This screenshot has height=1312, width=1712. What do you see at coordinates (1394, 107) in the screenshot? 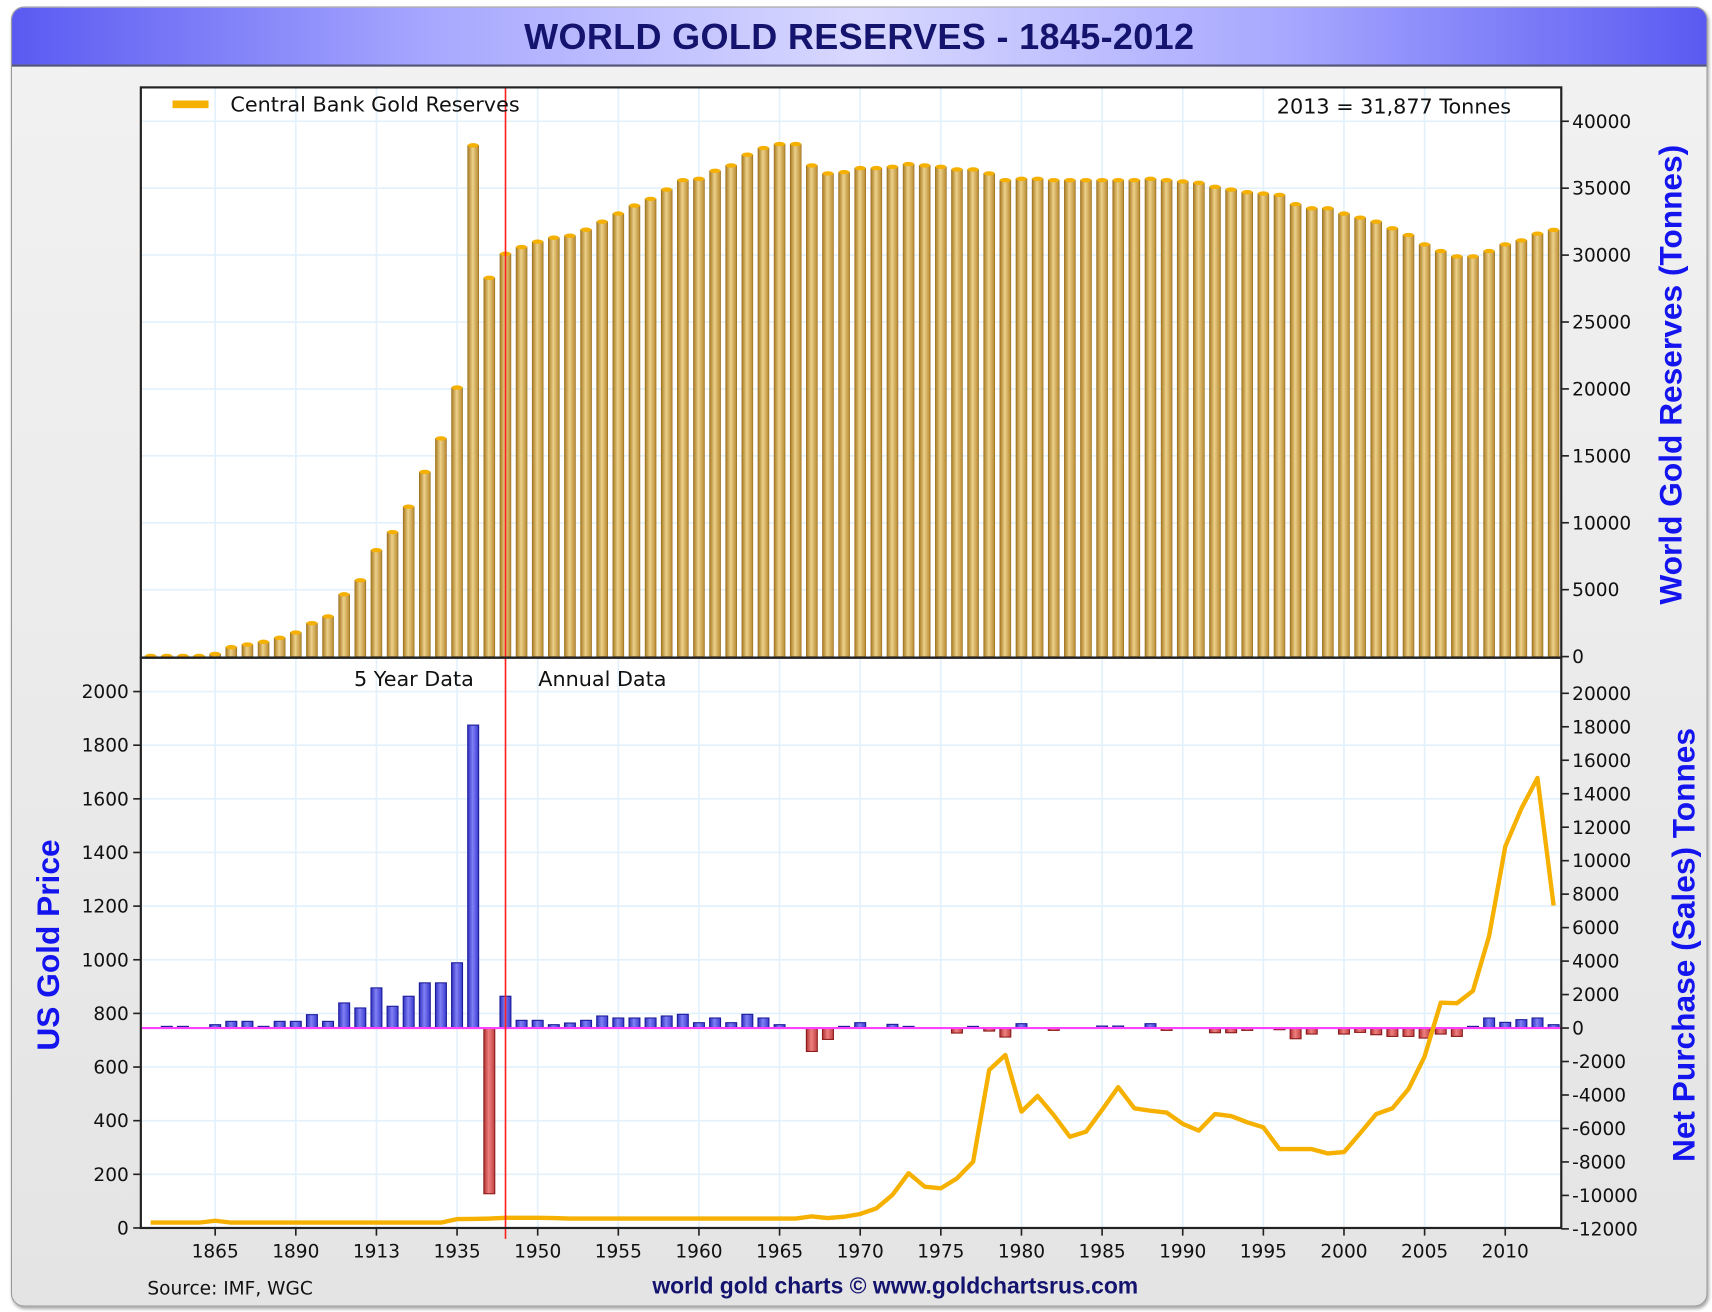
I see `total-annotation: 2013 = 31,877 Tonnes` at bounding box center [1394, 107].